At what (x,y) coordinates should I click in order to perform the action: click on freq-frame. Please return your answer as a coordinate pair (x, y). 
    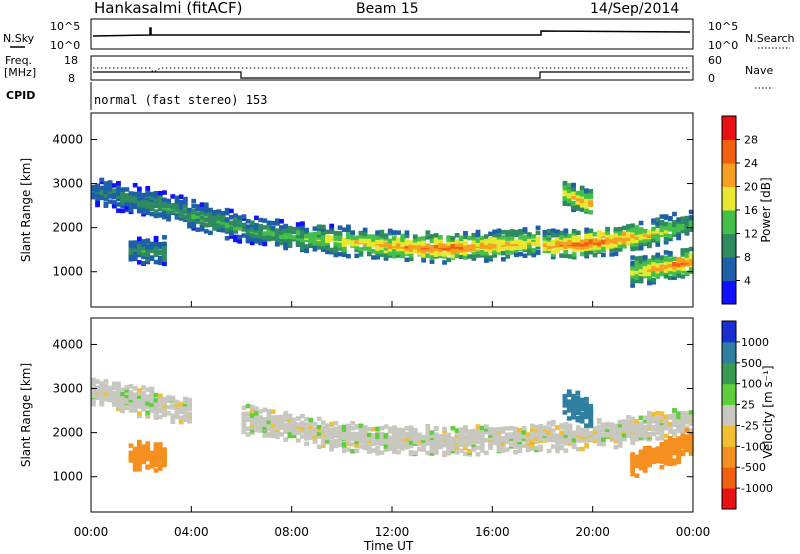
    Looking at the image, I should click on (392, 68).